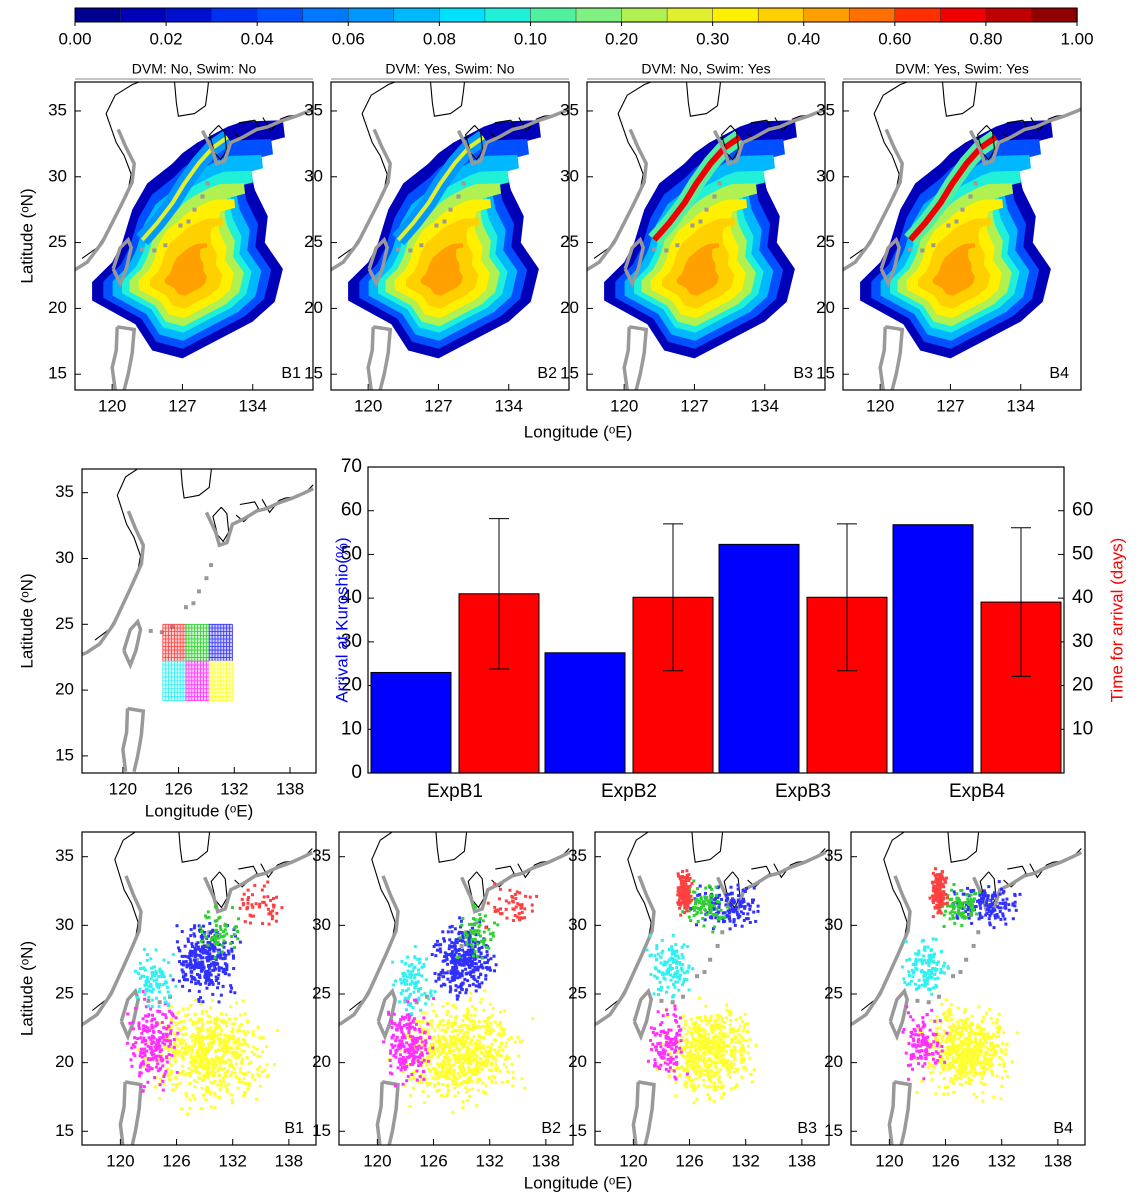 The height and width of the screenshot is (1196, 1142). What do you see at coordinates (377, 1160) in the screenshot?
I see `x-tick-label: 120` at bounding box center [377, 1160].